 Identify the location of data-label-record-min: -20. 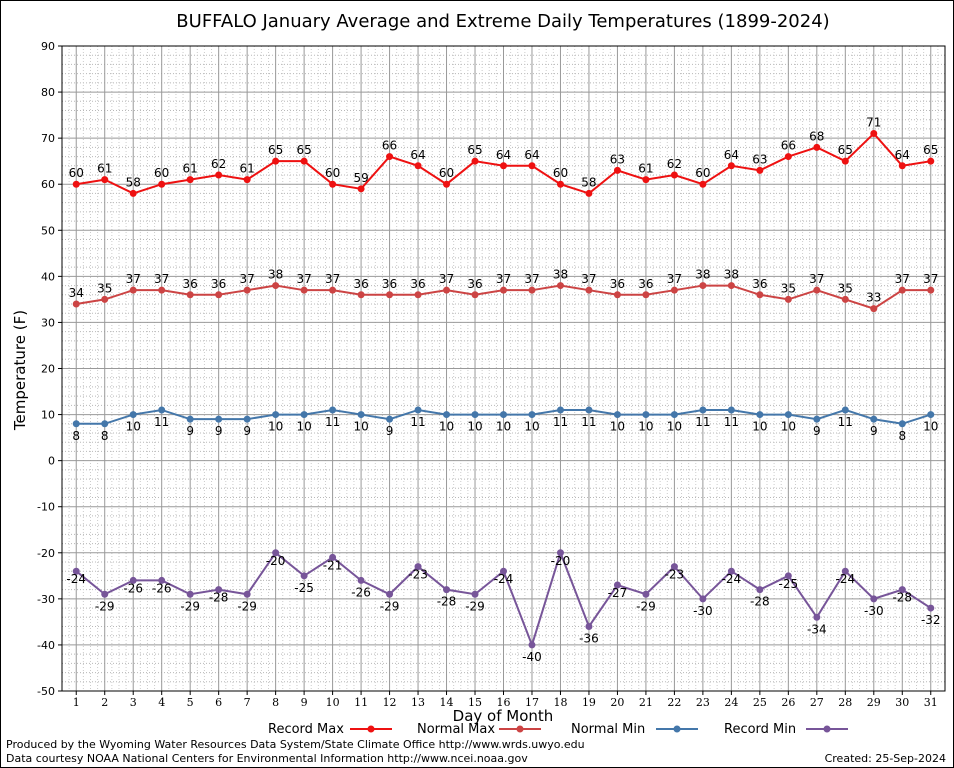
(561, 561).